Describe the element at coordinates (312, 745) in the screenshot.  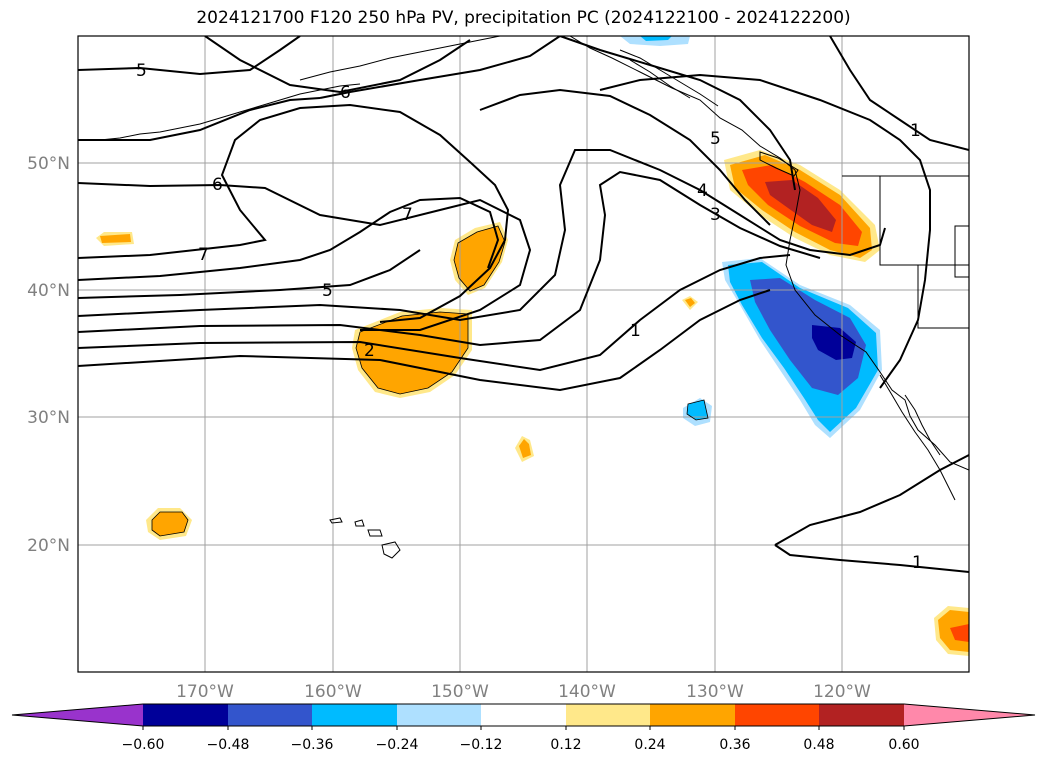
I see `colorbar-tick: −0.36` at that location.